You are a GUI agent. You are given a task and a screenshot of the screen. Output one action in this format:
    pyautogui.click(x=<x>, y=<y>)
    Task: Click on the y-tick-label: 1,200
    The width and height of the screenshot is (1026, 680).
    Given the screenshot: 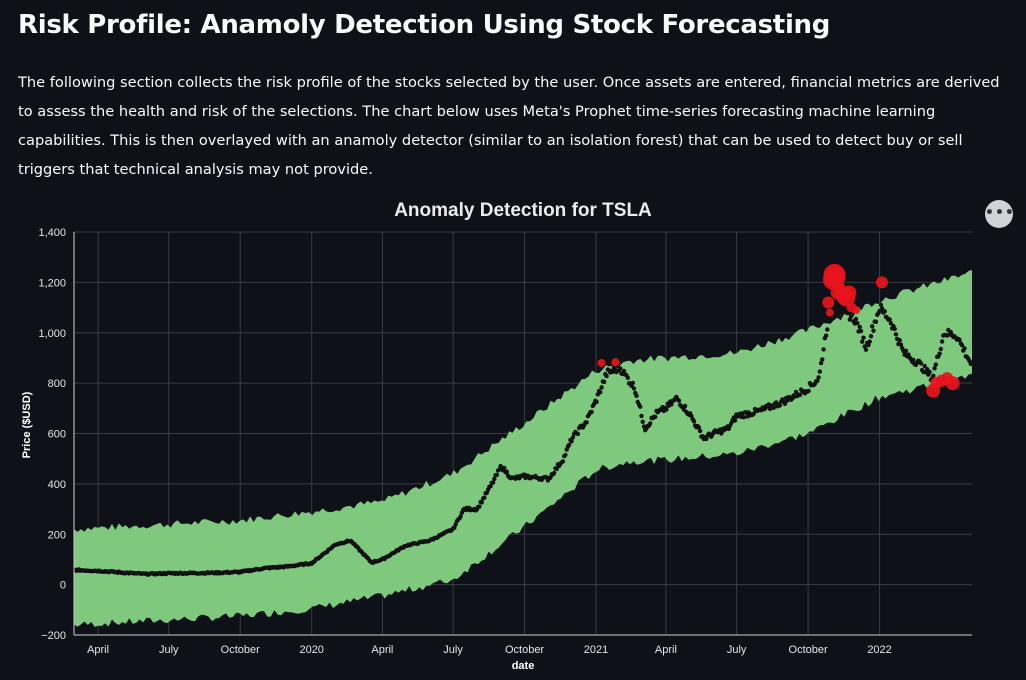 What is the action you would take?
    pyautogui.click(x=52, y=283)
    